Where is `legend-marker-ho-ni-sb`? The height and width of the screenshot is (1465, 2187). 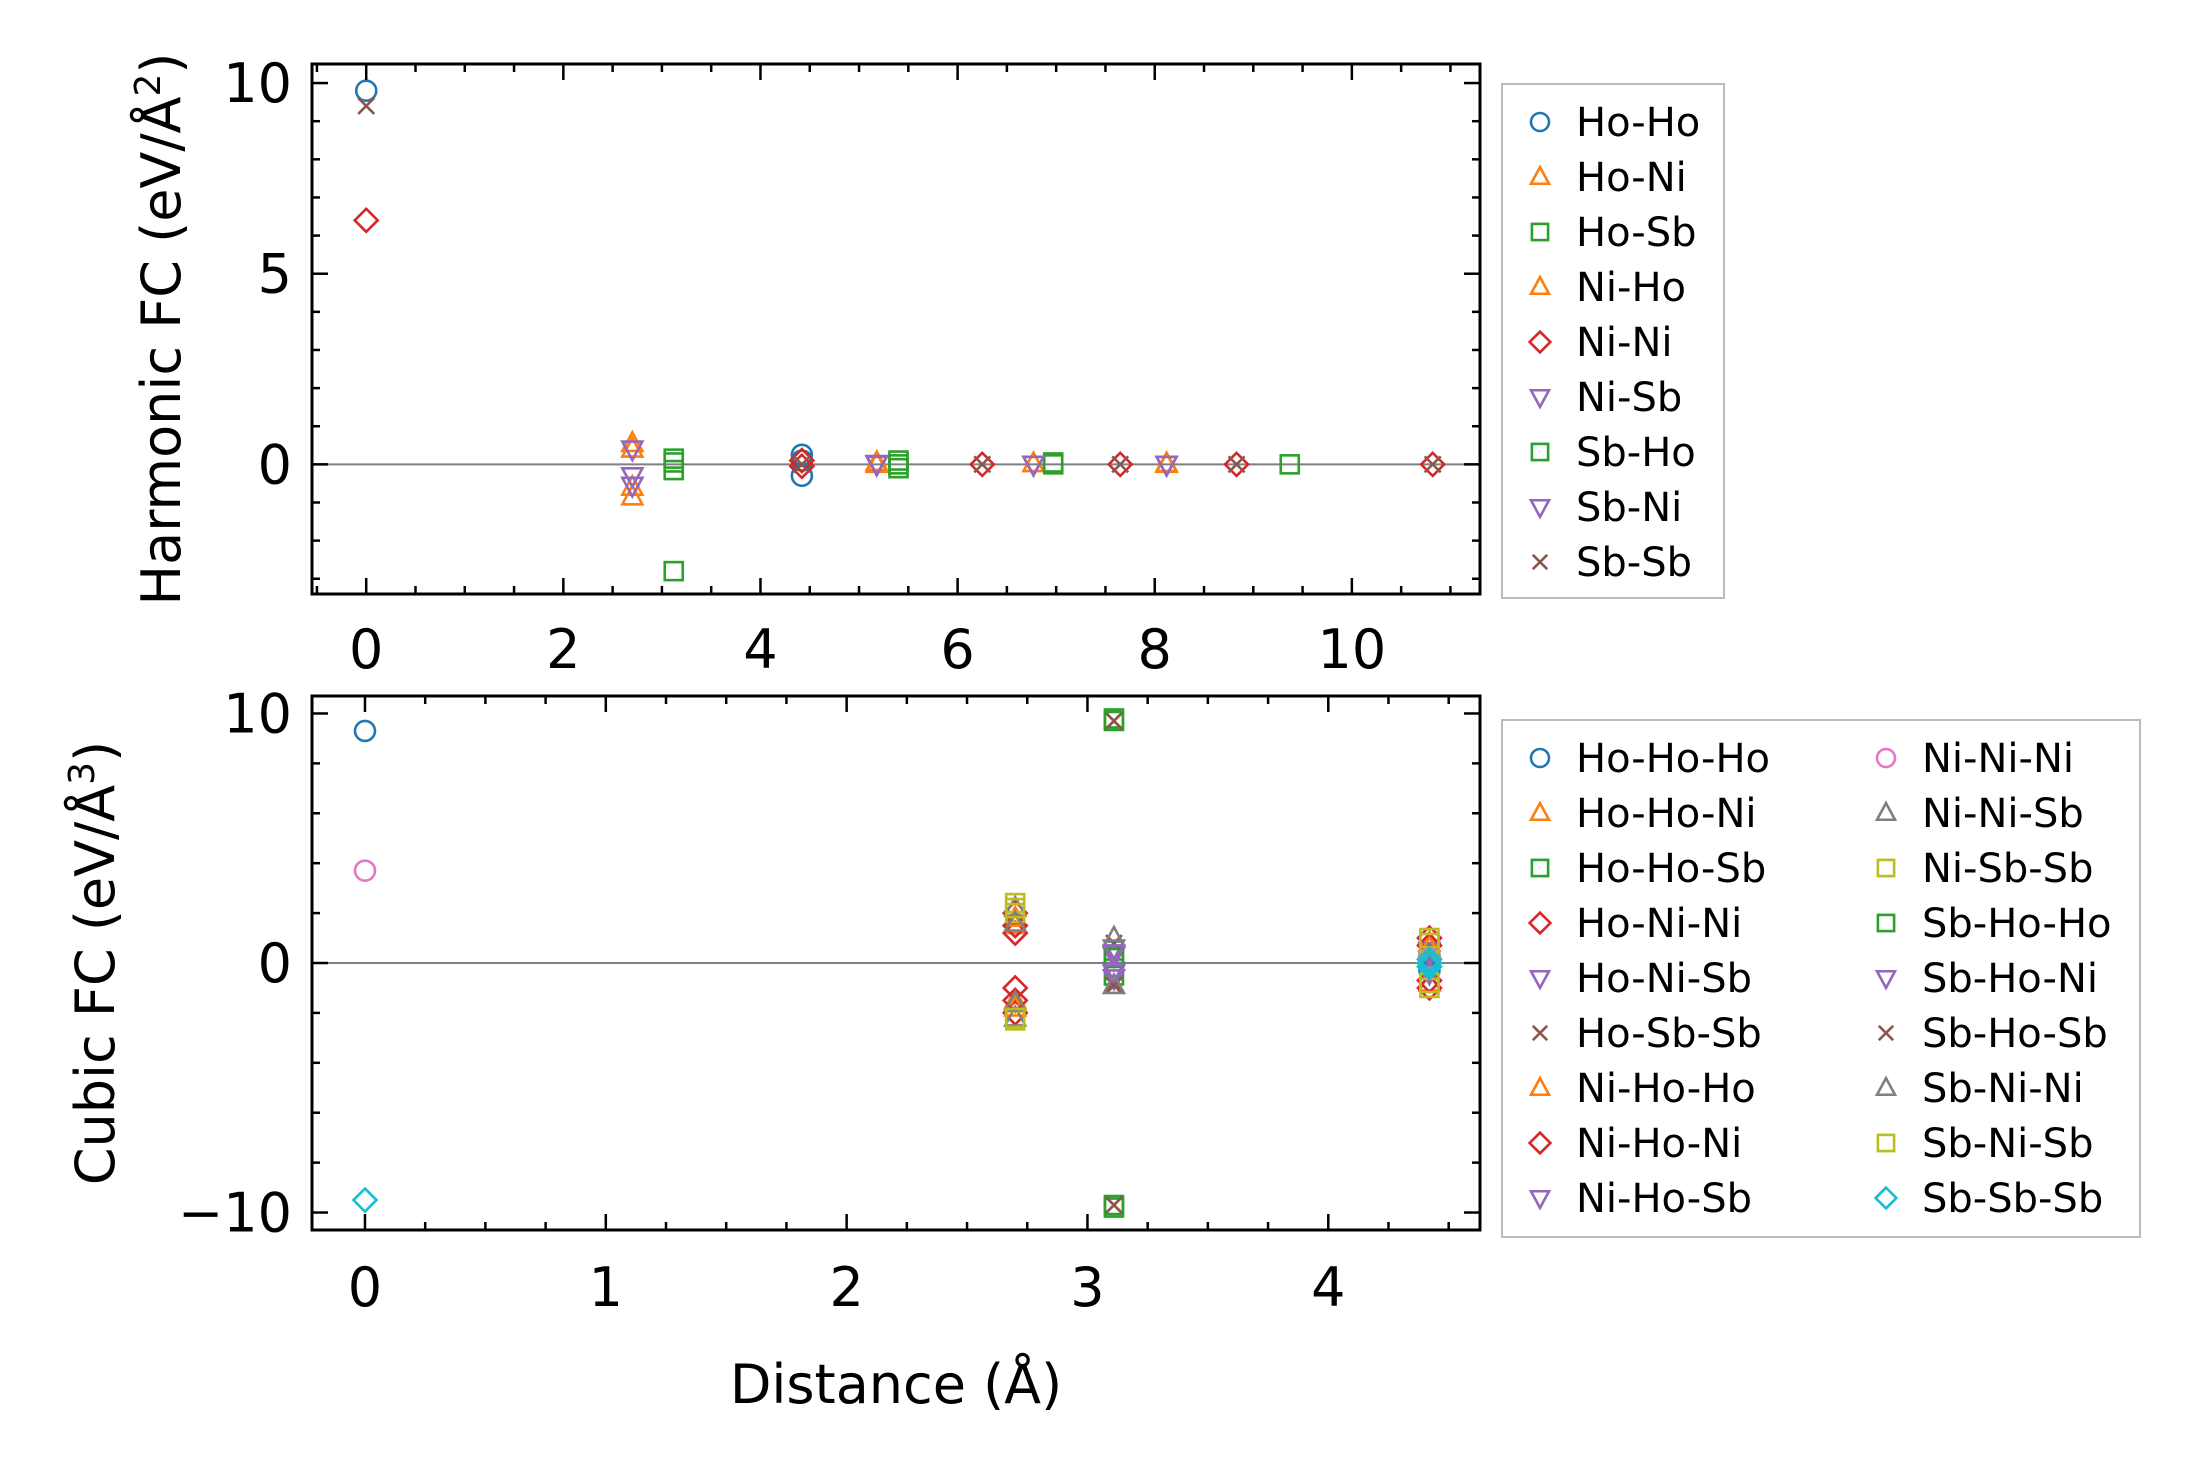
legend-marker-ho-ni-sb is located at coordinates (1540, 980).